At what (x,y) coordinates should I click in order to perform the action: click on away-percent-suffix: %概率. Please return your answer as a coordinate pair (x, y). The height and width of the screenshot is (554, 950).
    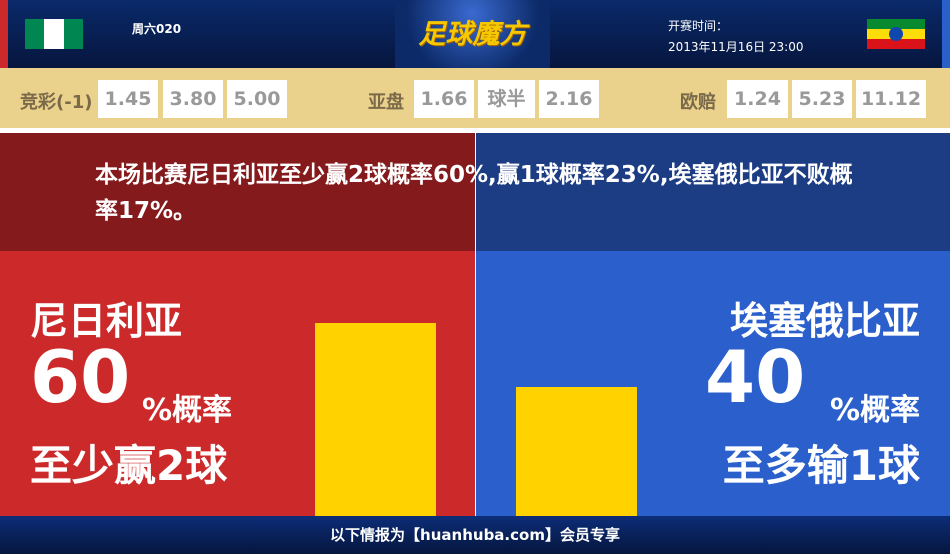
    Looking at the image, I should click on (874, 410).